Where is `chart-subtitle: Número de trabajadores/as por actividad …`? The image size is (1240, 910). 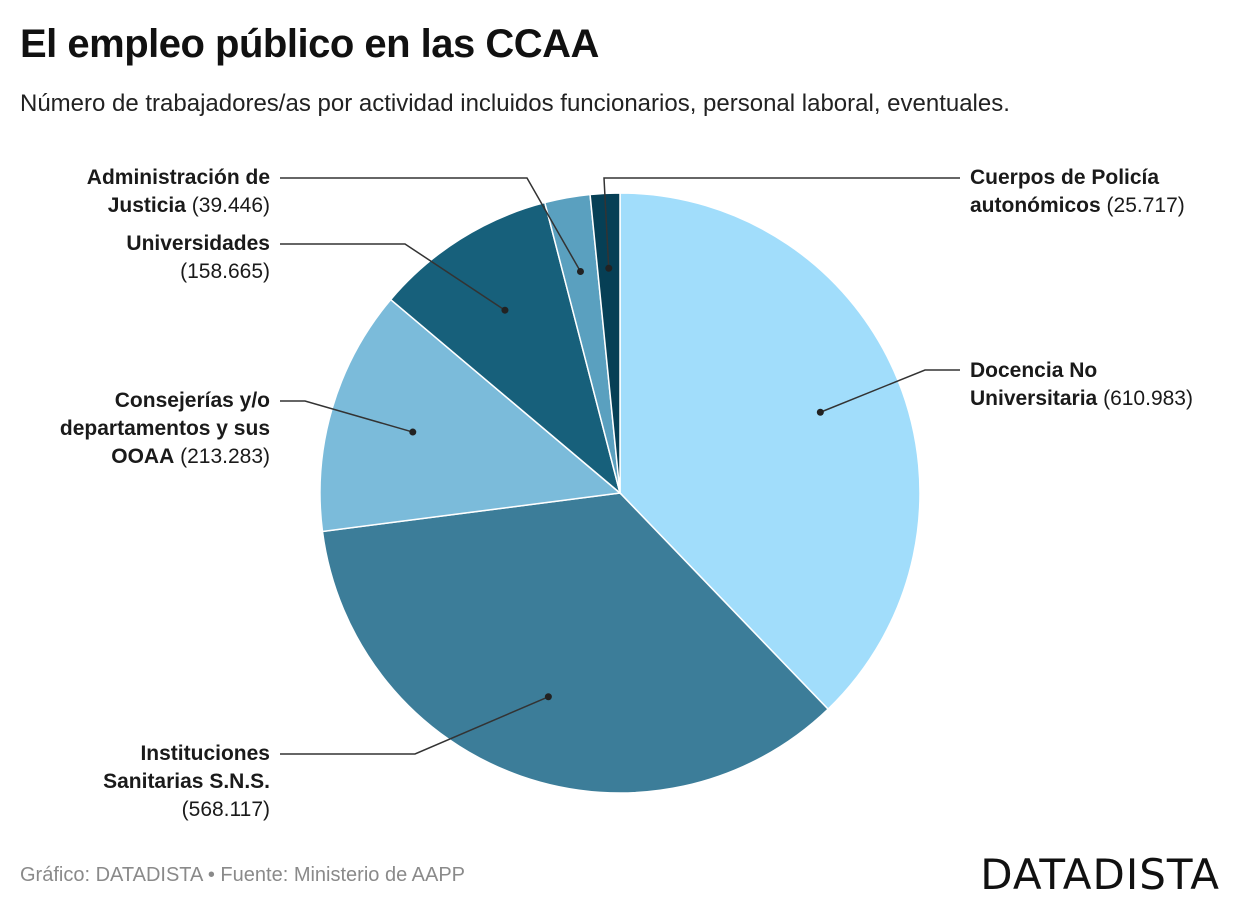
chart-subtitle: Número de trabajadores/as por actividad … is located at coordinates (515, 103).